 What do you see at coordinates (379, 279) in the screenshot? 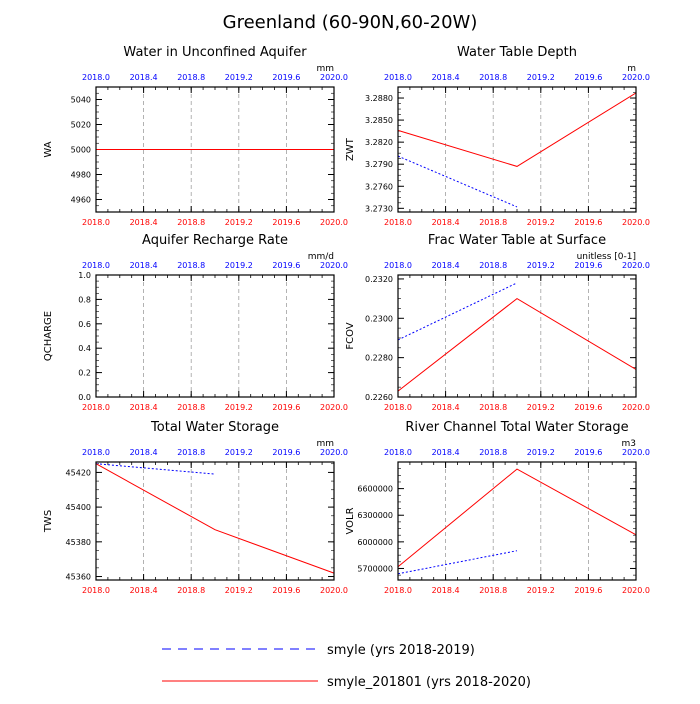
I see `y-tick-label: 0.2320` at bounding box center [379, 279].